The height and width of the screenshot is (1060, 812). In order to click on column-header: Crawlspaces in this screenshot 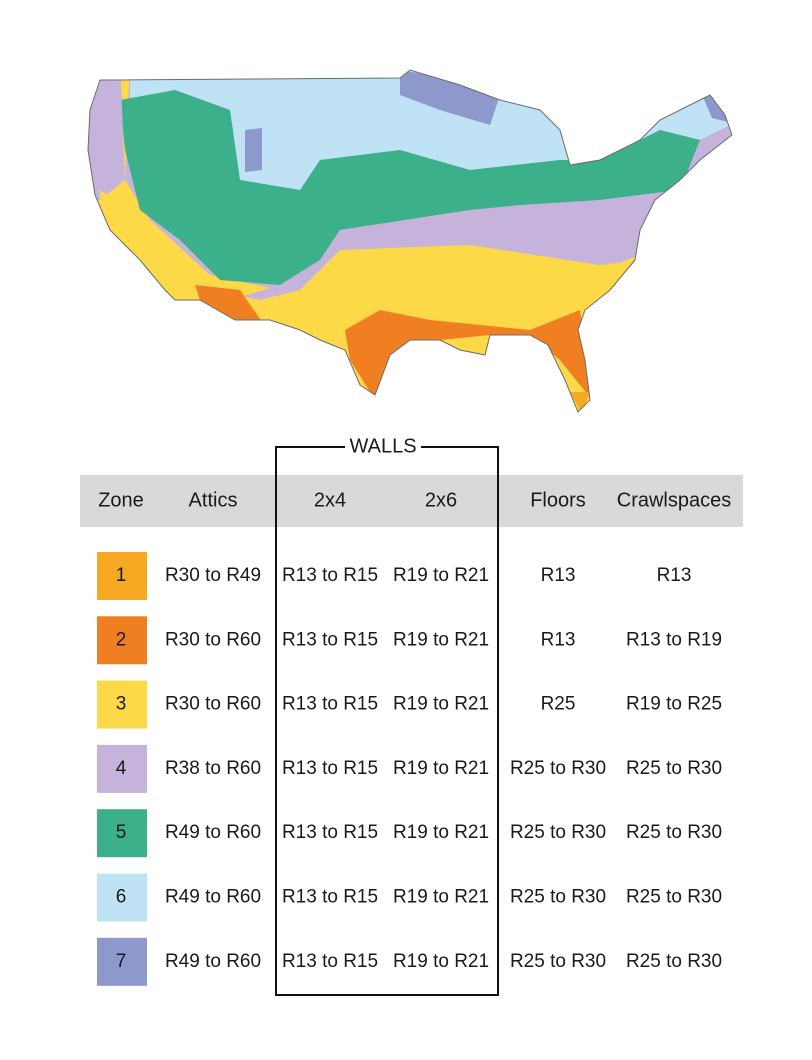, I will do `click(674, 500)`.